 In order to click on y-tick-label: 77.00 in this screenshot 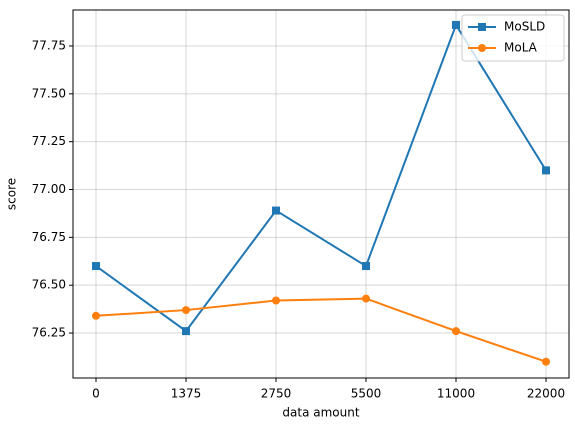, I will do `click(49, 189)`.